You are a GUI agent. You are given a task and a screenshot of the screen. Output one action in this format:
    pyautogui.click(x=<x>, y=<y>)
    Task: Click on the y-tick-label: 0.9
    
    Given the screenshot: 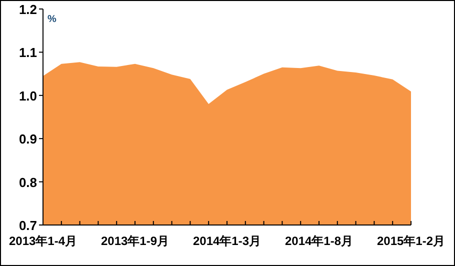 What is the action you would take?
    pyautogui.click(x=28, y=139)
    